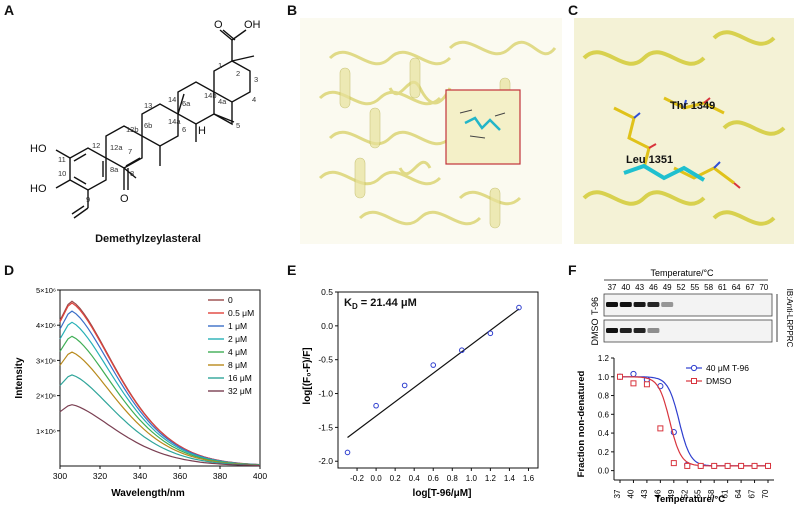  Describe the element at coordinates (510, 478) in the screenshot. I see `x-tick-label: 1.4` at that location.